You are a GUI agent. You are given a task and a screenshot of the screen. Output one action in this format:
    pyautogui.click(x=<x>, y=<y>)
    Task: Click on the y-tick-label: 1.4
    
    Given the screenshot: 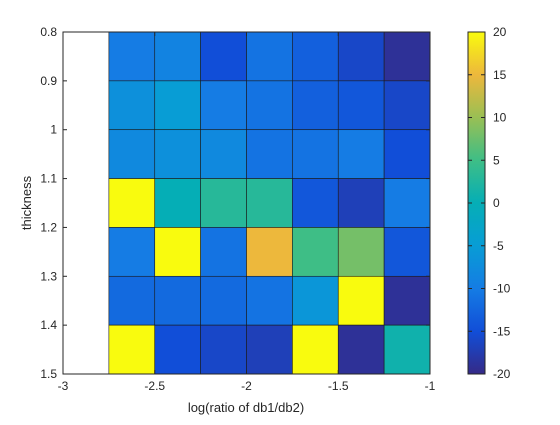 What is the action you would take?
    pyautogui.click(x=48, y=325)
    